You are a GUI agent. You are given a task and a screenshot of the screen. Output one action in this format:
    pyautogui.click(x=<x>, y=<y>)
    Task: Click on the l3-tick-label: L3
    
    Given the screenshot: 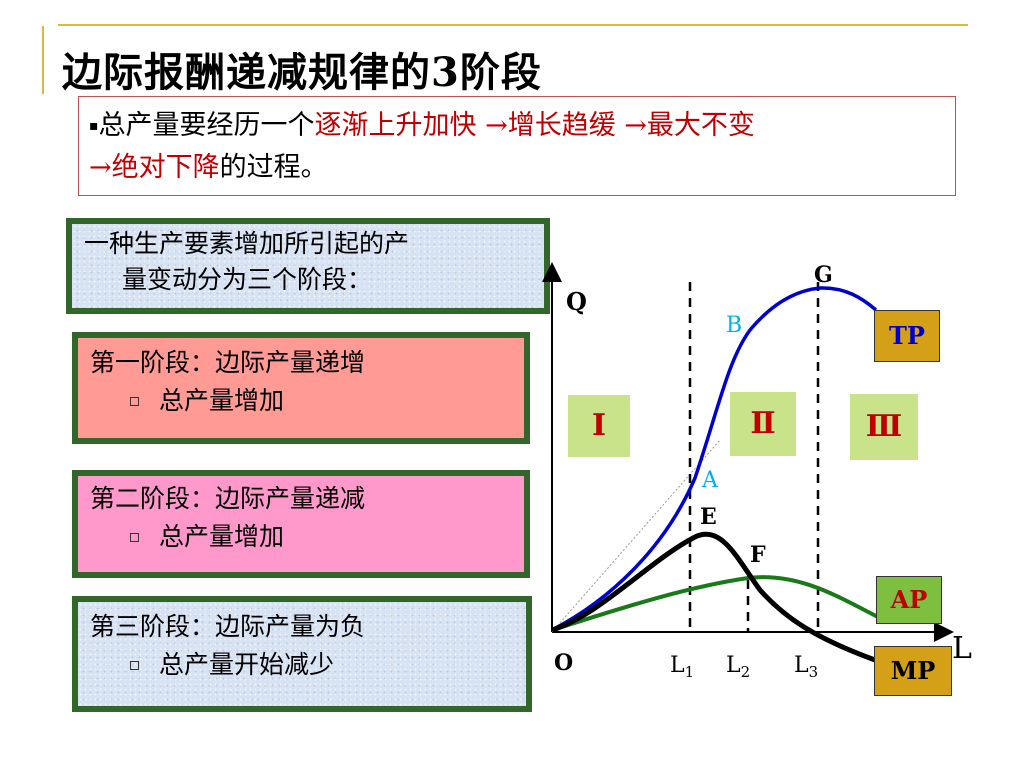 What is the action you would take?
    pyautogui.click(x=806, y=667)
    